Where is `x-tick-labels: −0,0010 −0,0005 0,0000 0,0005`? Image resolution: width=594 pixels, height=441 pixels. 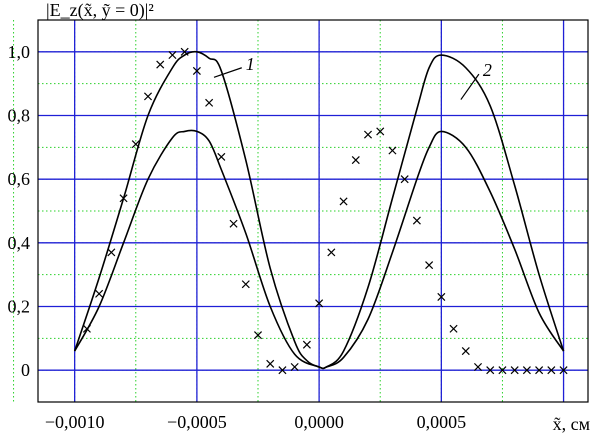
x-tick-labels: −0,0010 −0,0005 0,0000 0,0005 is located at coordinates (255, 422).